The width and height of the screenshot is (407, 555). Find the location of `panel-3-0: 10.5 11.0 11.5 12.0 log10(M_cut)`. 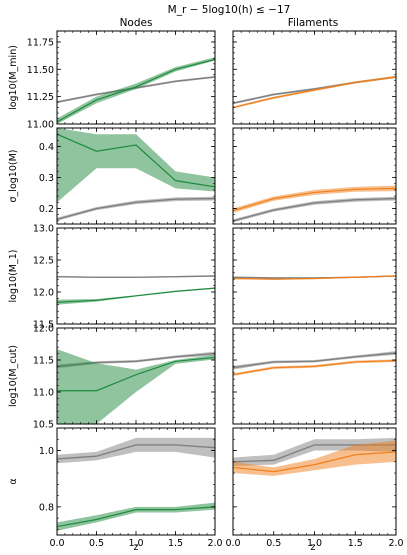

panel-3-0: 10.5 11.0 11.5 12.0 log10(M_cut) is located at coordinates (112, 377).